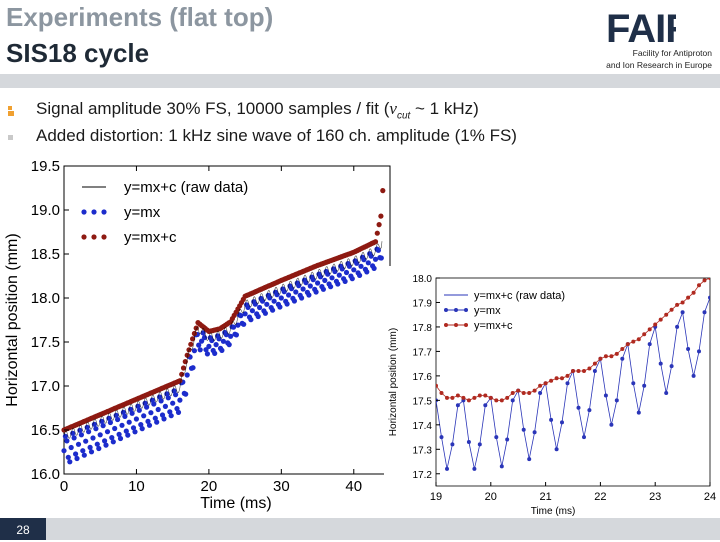  Describe the element at coordinates (423, 426) in the screenshot. I see `inset-y-tick-label: 17.4` at that location.